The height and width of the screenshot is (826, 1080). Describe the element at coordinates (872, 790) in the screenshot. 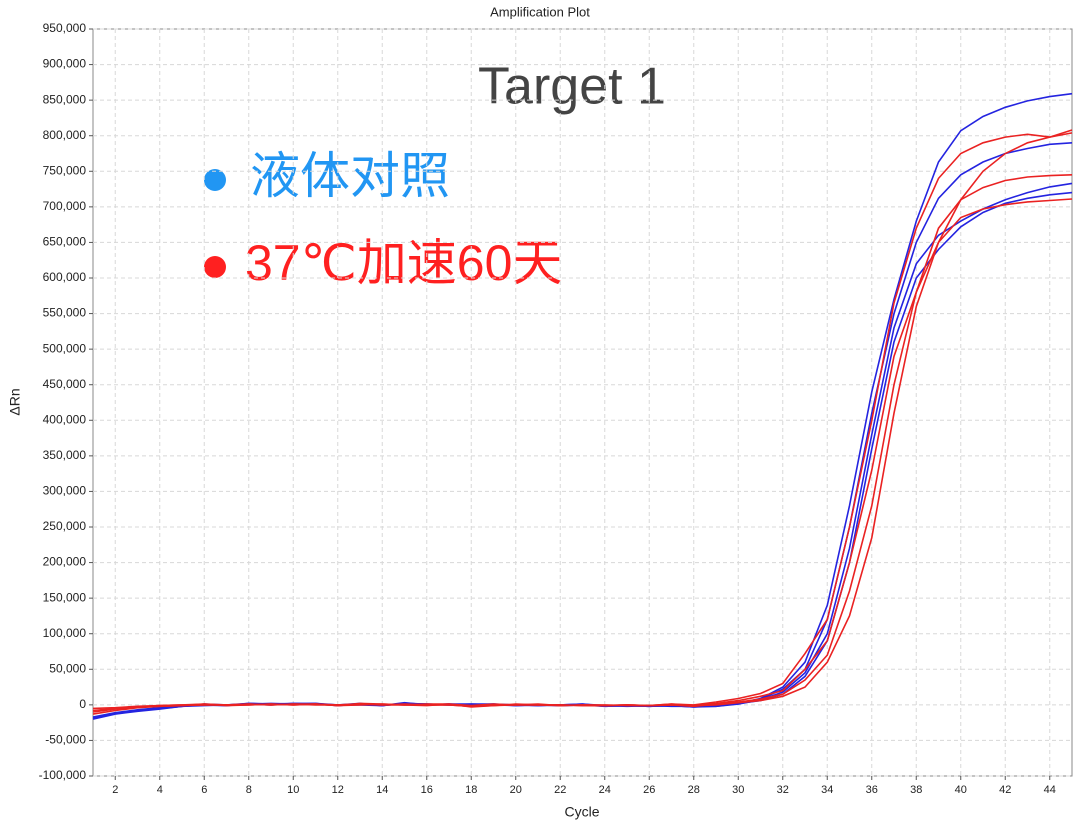

I see `x-tick-label: 36` at that location.